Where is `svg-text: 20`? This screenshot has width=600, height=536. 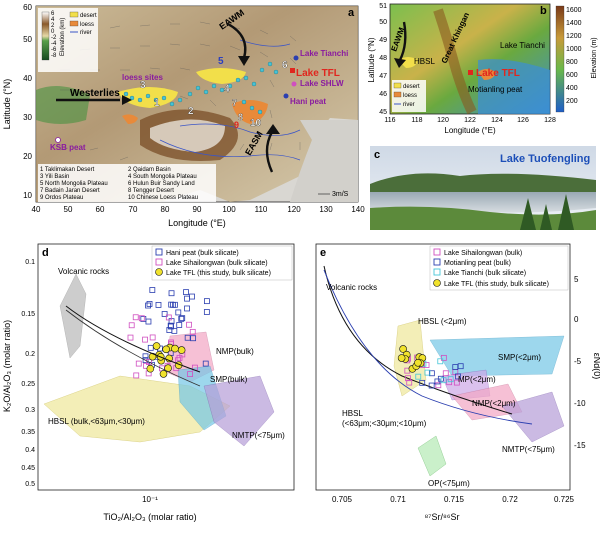
svg-text: 20 is located at coordinates (27, 156).